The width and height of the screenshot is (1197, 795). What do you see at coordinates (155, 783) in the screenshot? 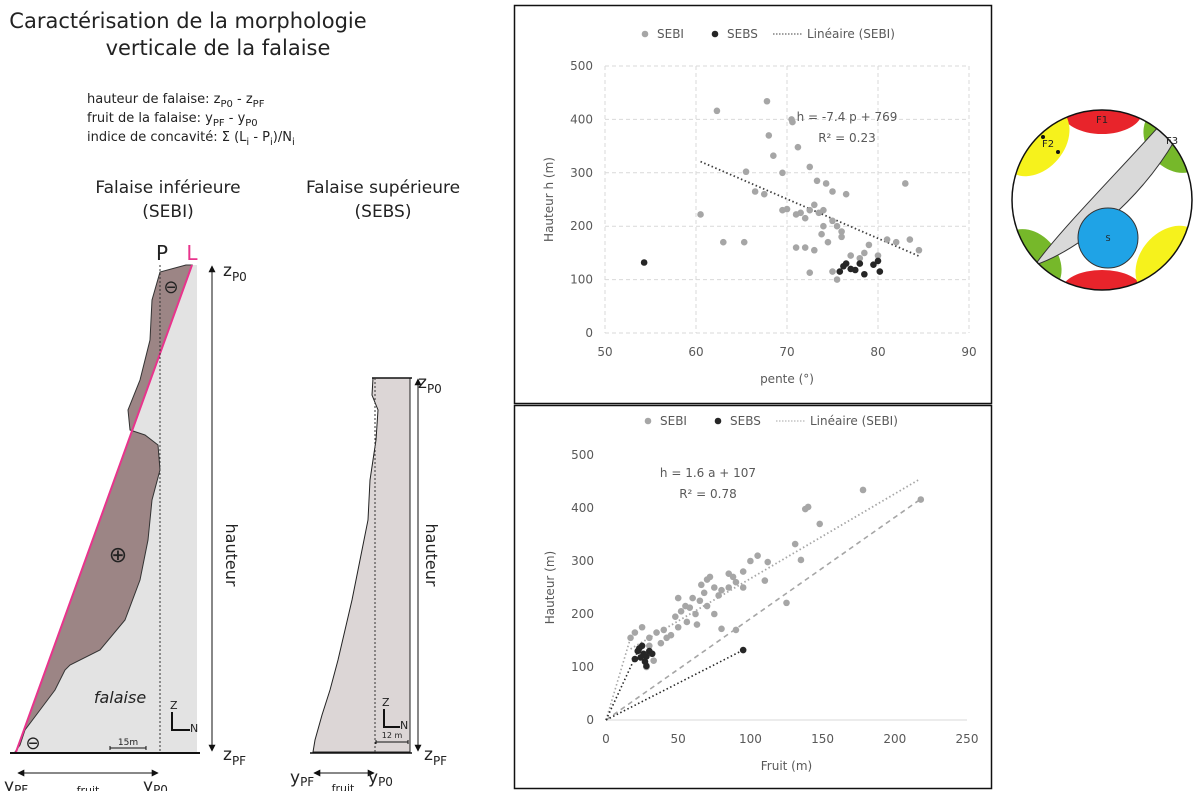
I see `label-y-right: yP0` at bounding box center [155, 783].